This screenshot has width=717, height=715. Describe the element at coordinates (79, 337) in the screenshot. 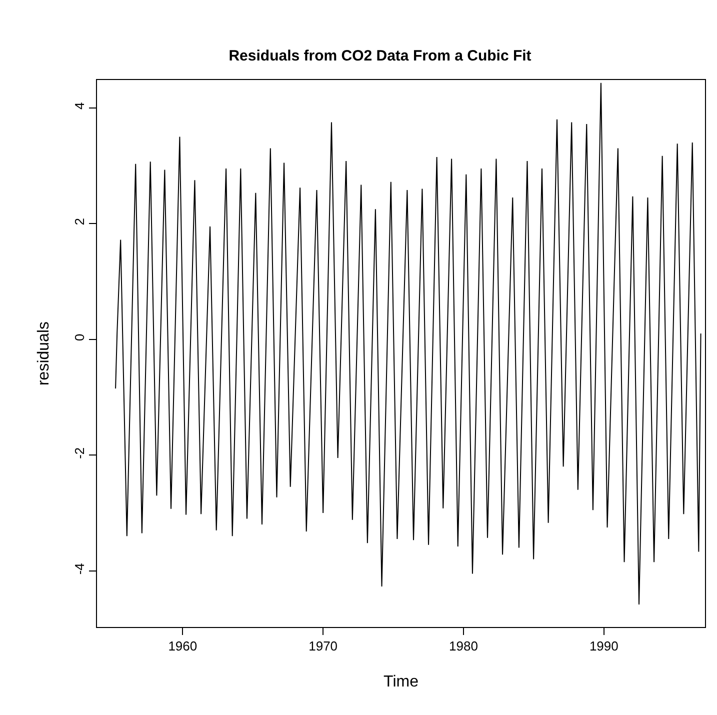

I see `y-tick-label: 0` at that location.